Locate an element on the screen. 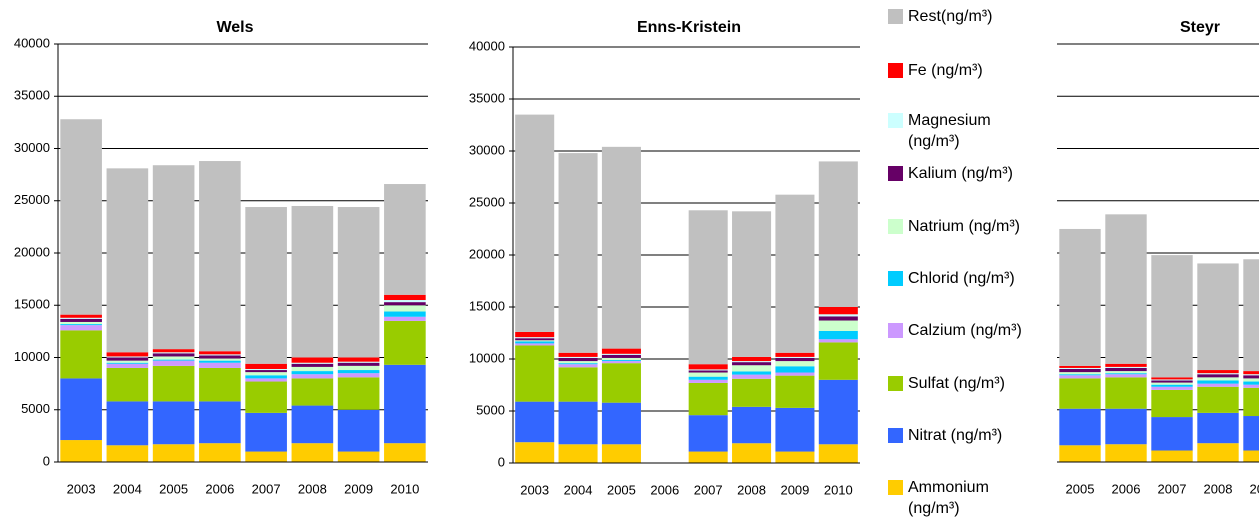 This screenshot has height=522, width=1259. x-tick-label: 2003 is located at coordinates (534, 489).